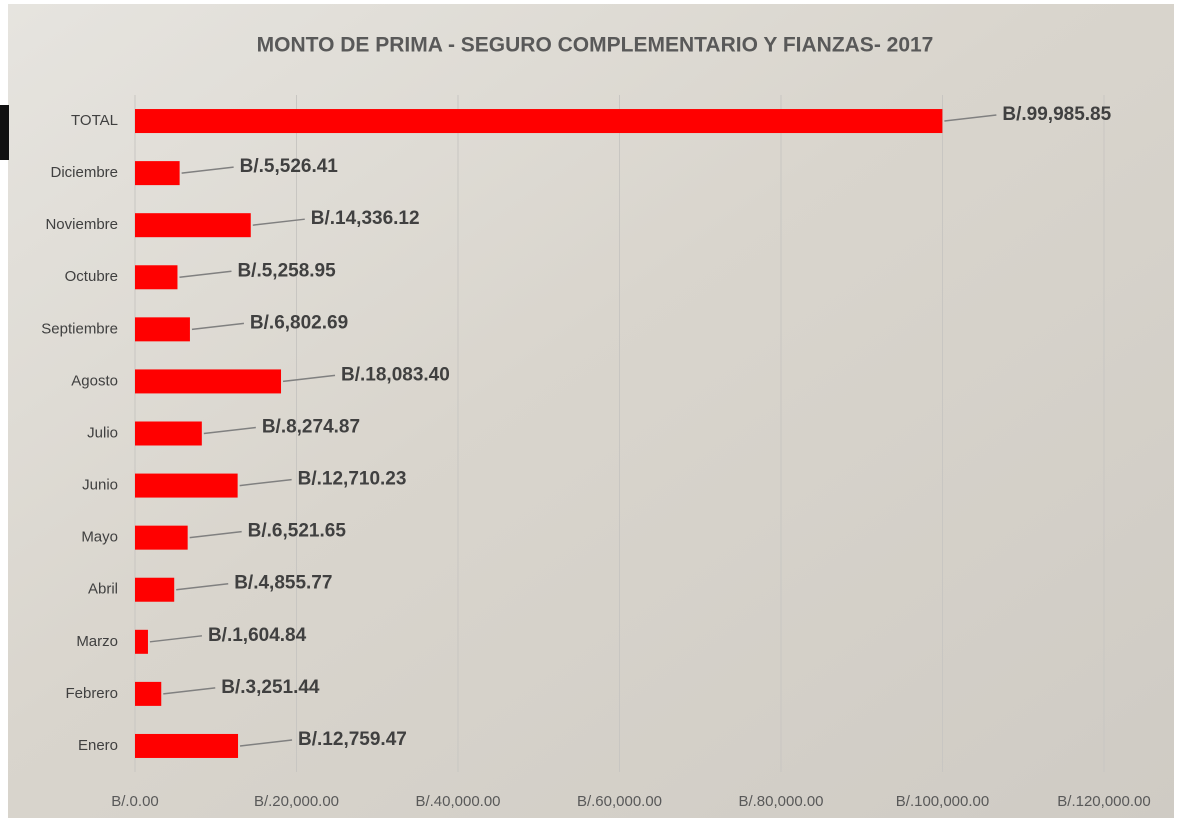 This screenshot has width=1182, height=822. I want to click on y-tick-label: Septiembre, so click(79, 328).